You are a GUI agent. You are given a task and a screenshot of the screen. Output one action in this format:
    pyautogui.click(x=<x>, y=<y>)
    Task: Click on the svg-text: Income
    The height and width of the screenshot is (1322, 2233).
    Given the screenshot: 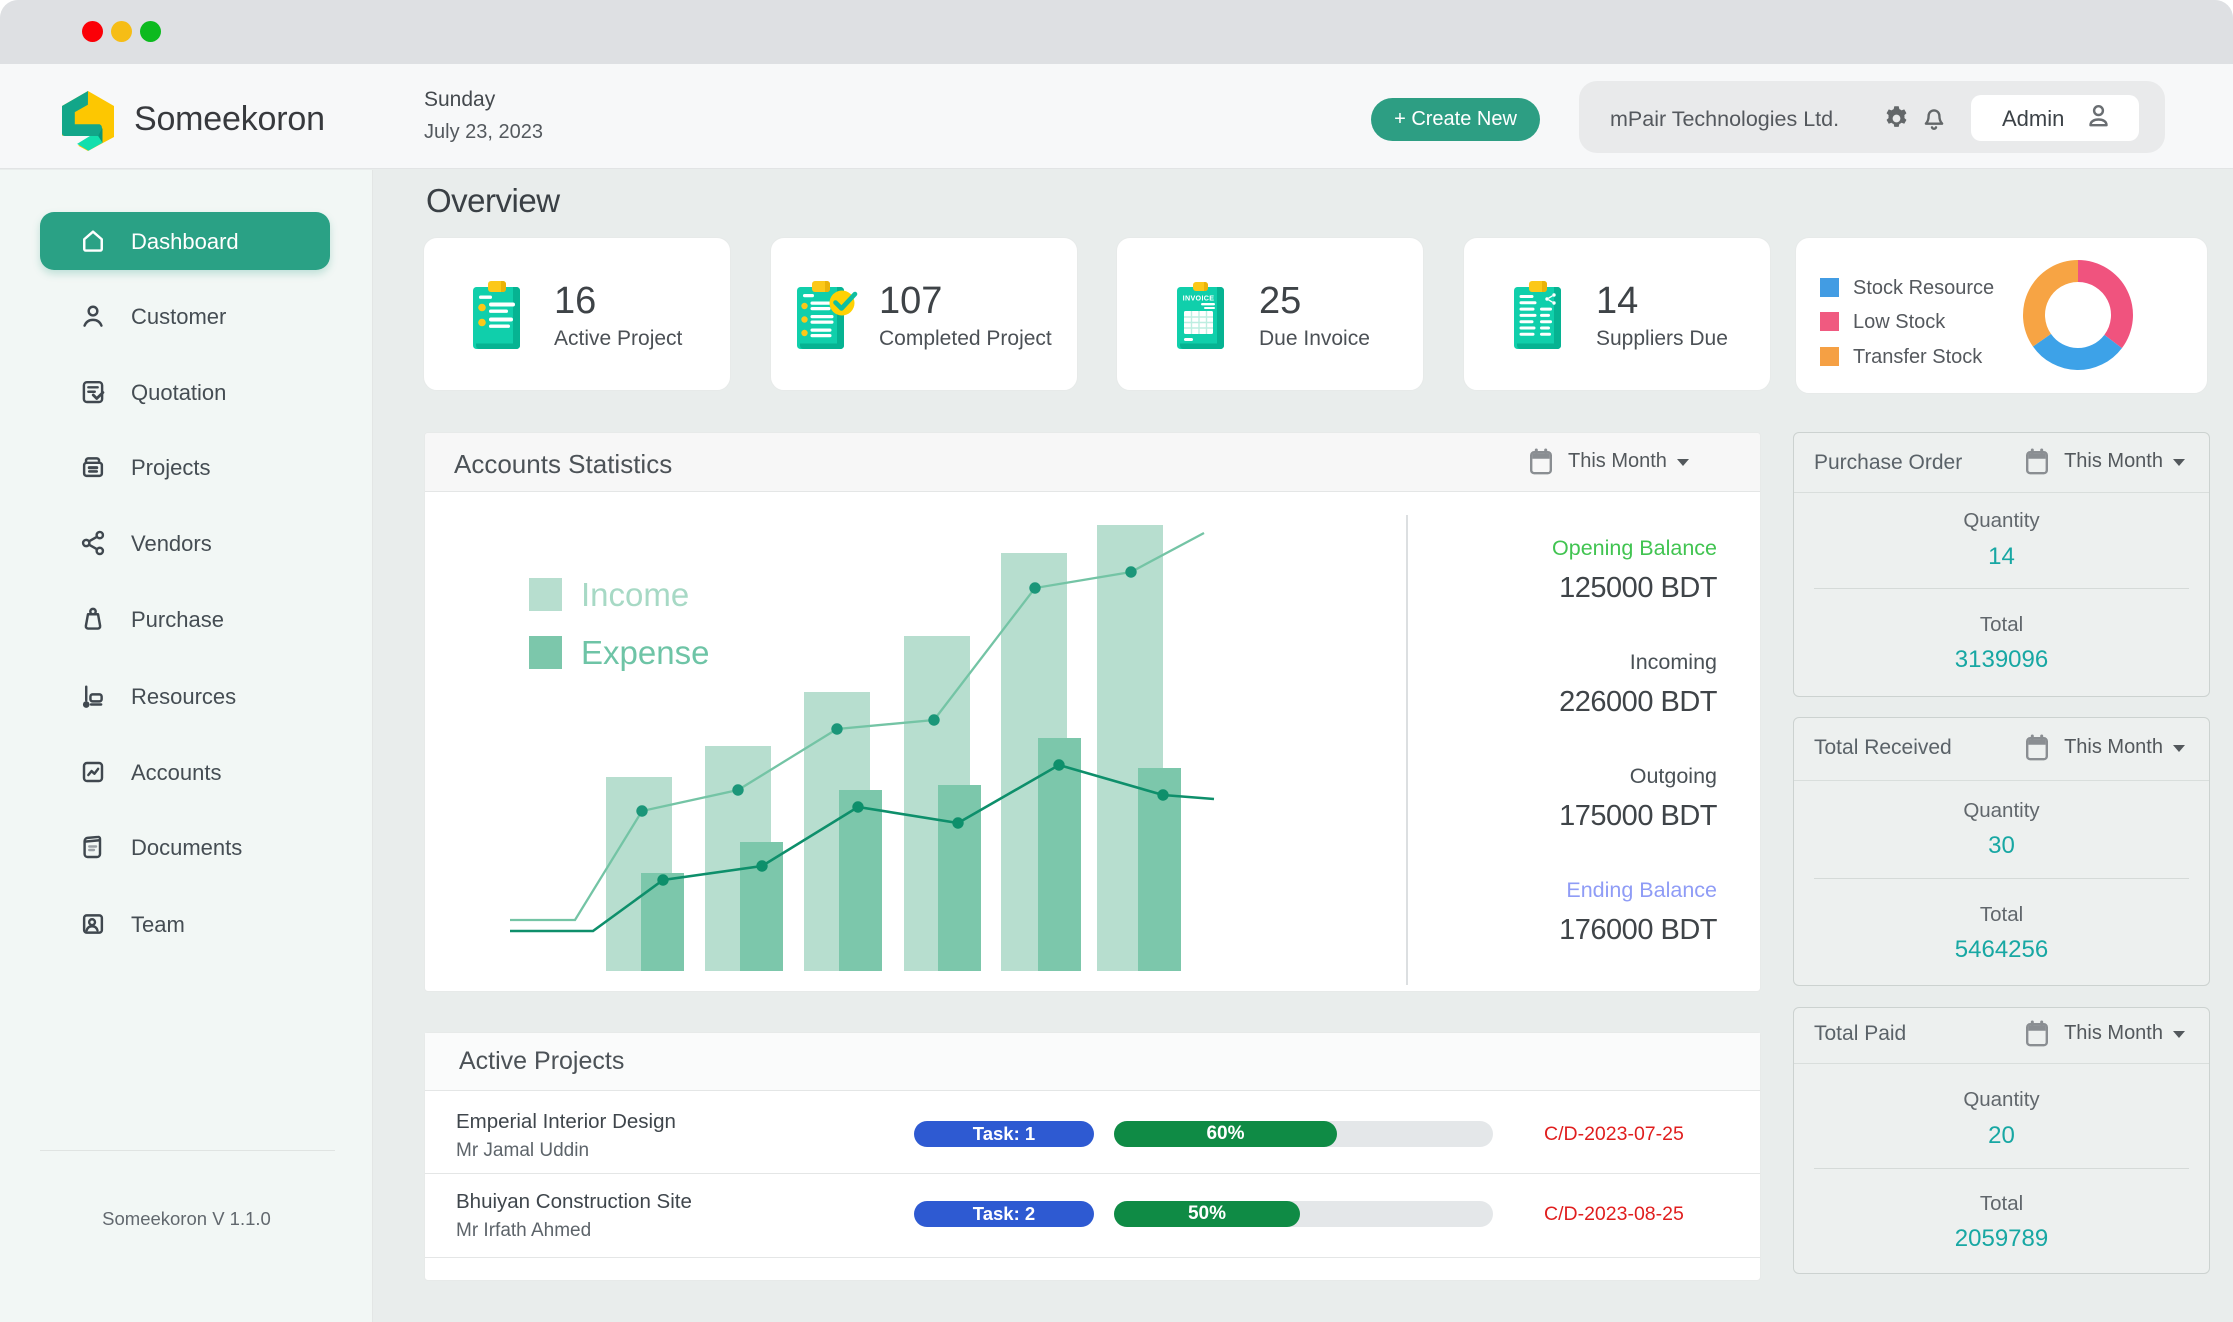 What is the action you would take?
    pyautogui.click(x=635, y=594)
    